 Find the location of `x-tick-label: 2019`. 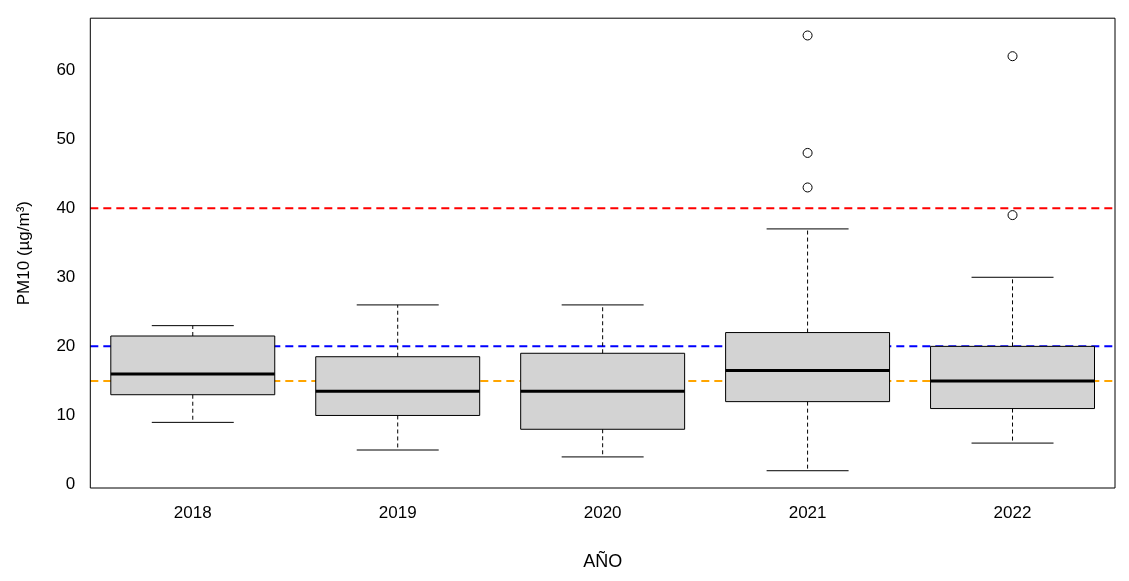

x-tick-label: 2019 is located at coordinates (397, 512).